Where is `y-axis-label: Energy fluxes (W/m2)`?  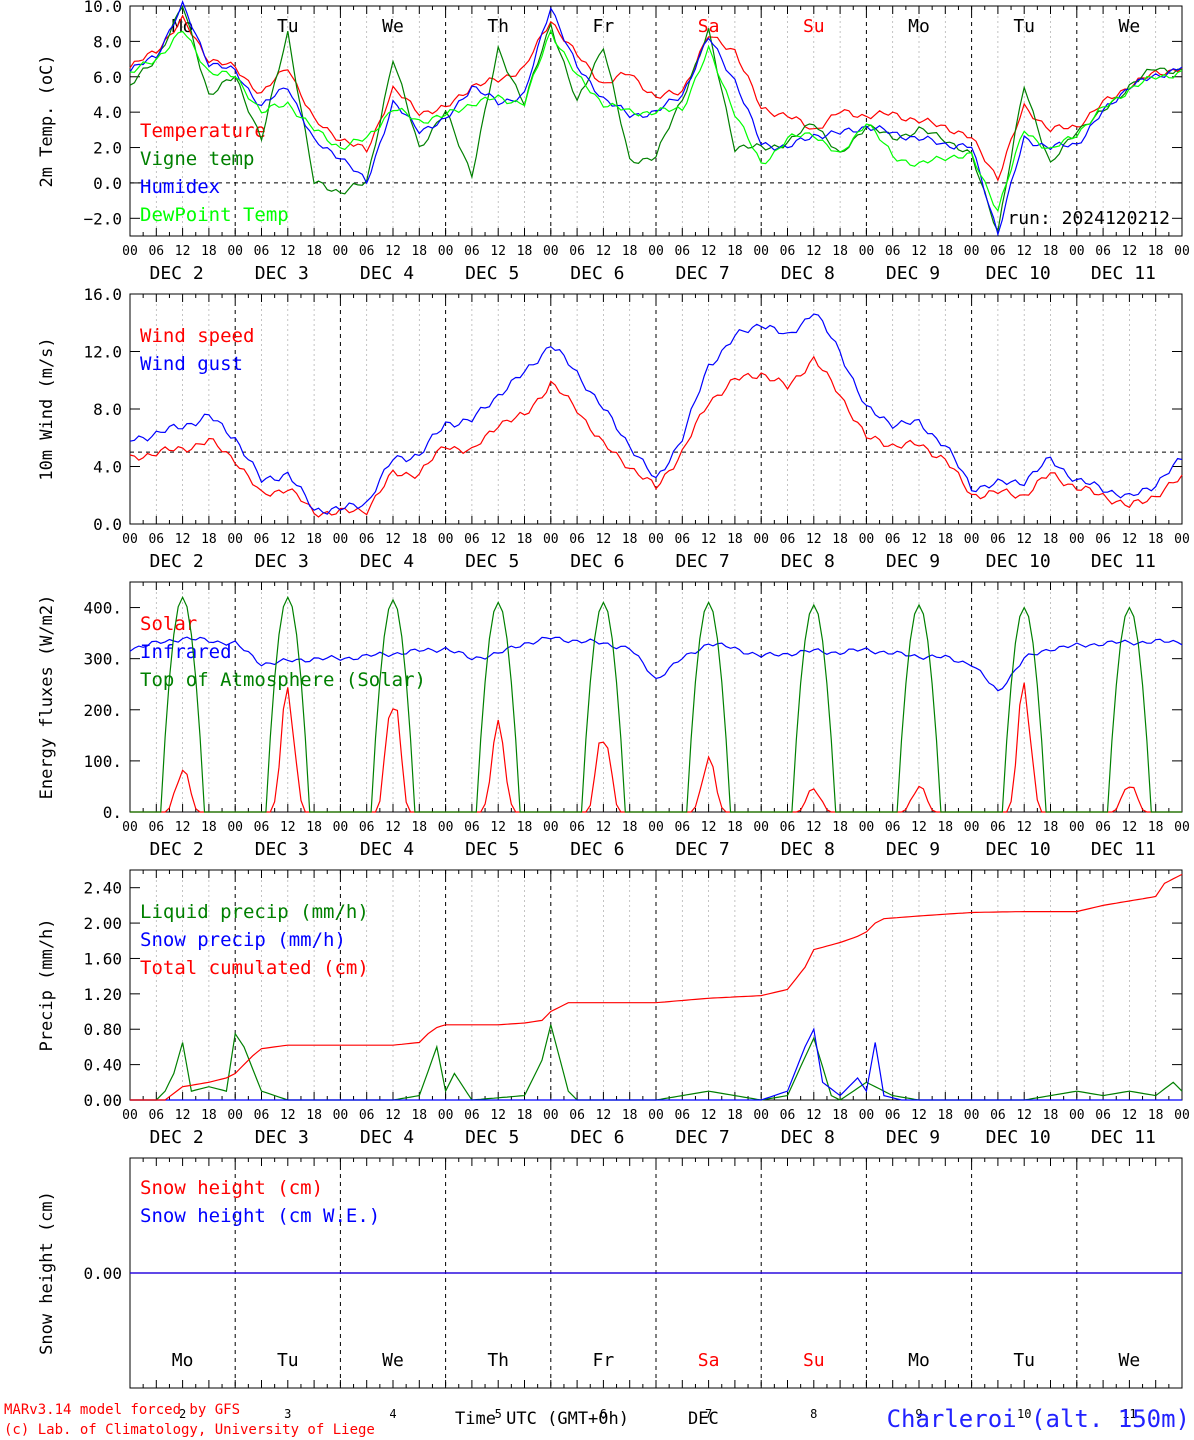
y-axis-label: Energy fluxes (W/m2) is located at coordinates (47, 697).